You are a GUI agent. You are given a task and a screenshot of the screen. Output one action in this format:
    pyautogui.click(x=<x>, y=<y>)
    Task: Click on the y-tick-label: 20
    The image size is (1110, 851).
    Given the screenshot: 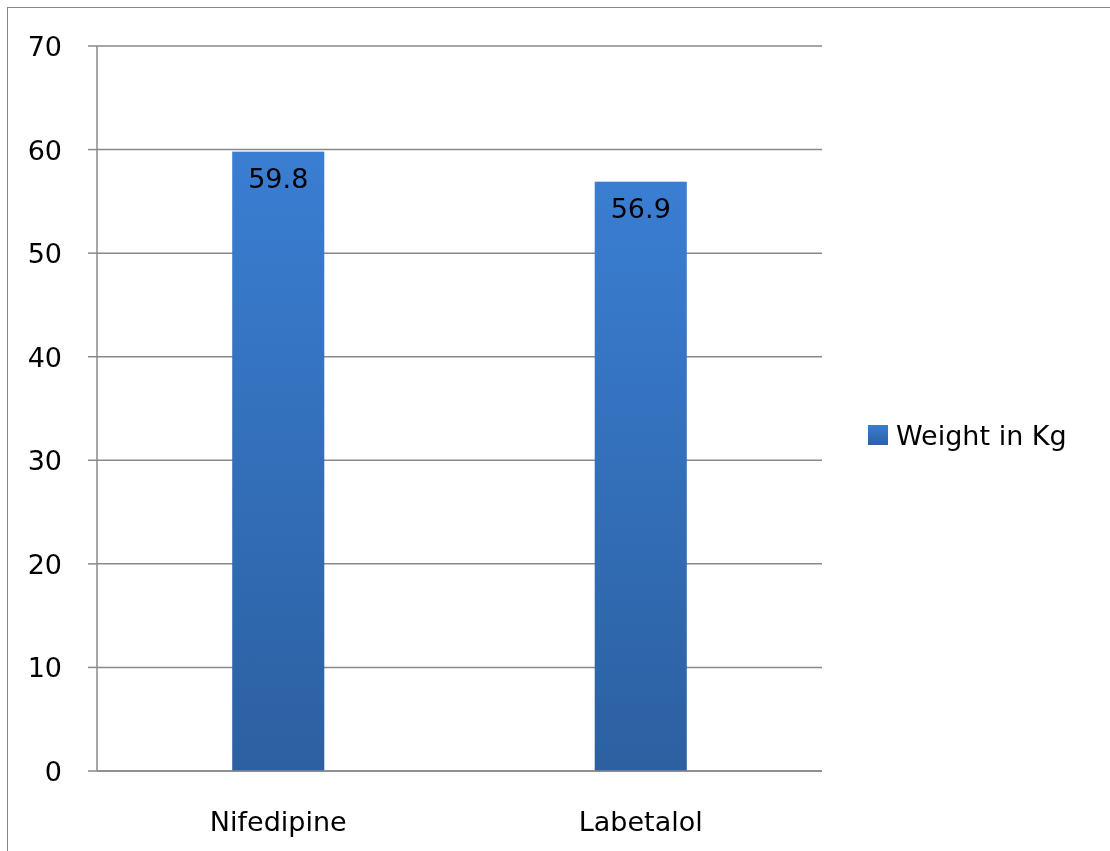 What is the action you would take?
    pyautogui.click(x=44, y=564)
    